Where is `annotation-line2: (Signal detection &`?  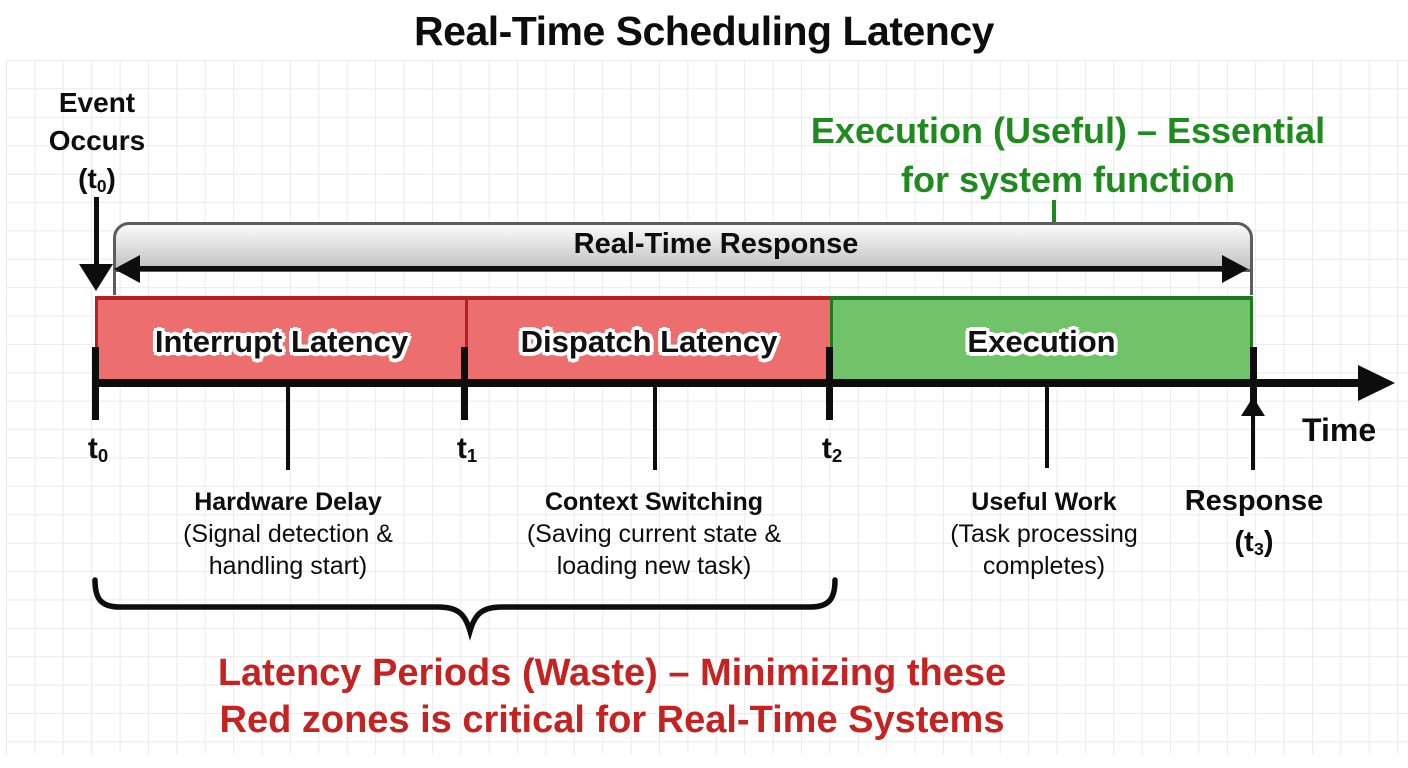 annotation-line2: (Signal detection & is located at coordinates (288, 534).